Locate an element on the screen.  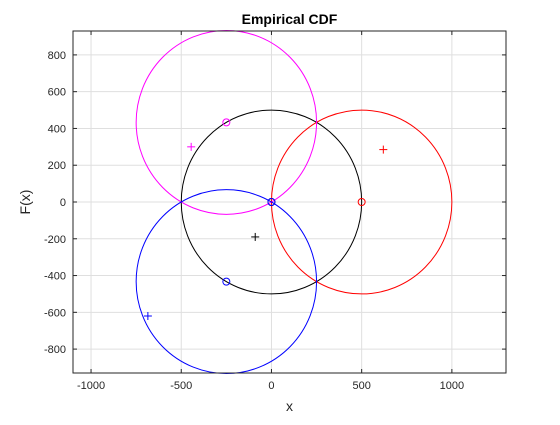
y-tick-label: 800 is located at coordinates (57, 56).